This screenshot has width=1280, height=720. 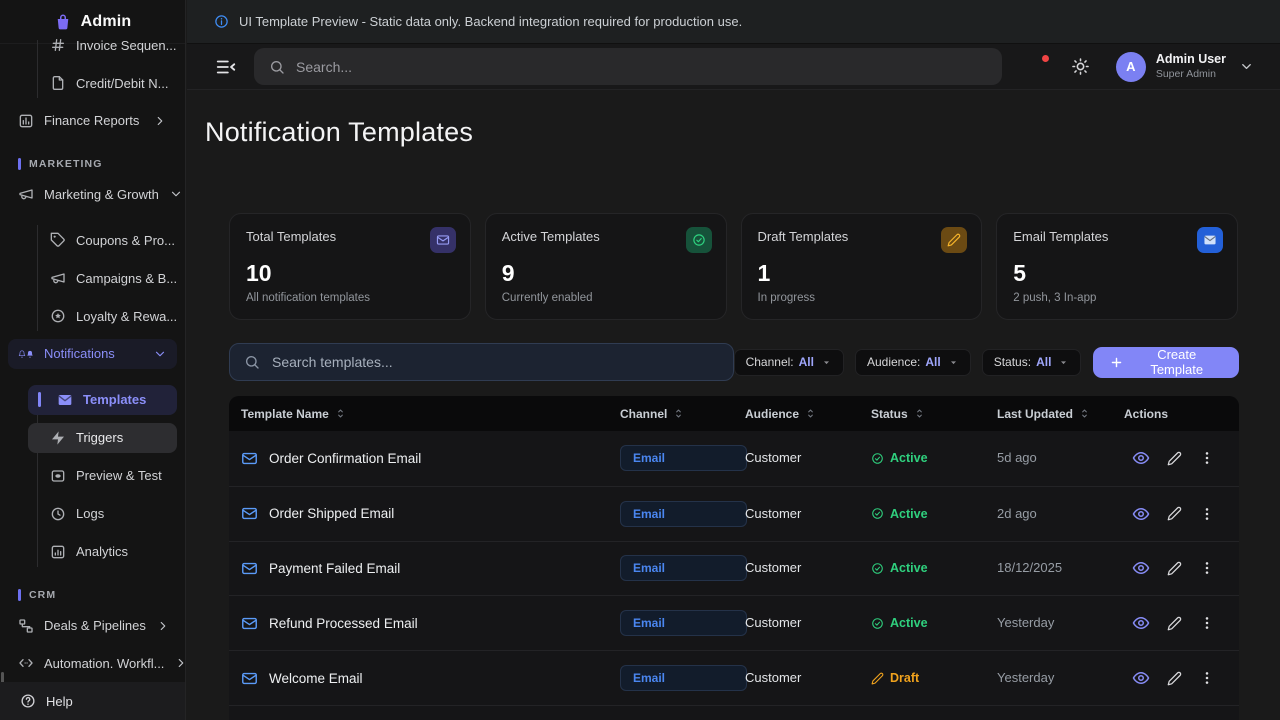 I want to click on pipeline-icon, so click(x=26, y=626).